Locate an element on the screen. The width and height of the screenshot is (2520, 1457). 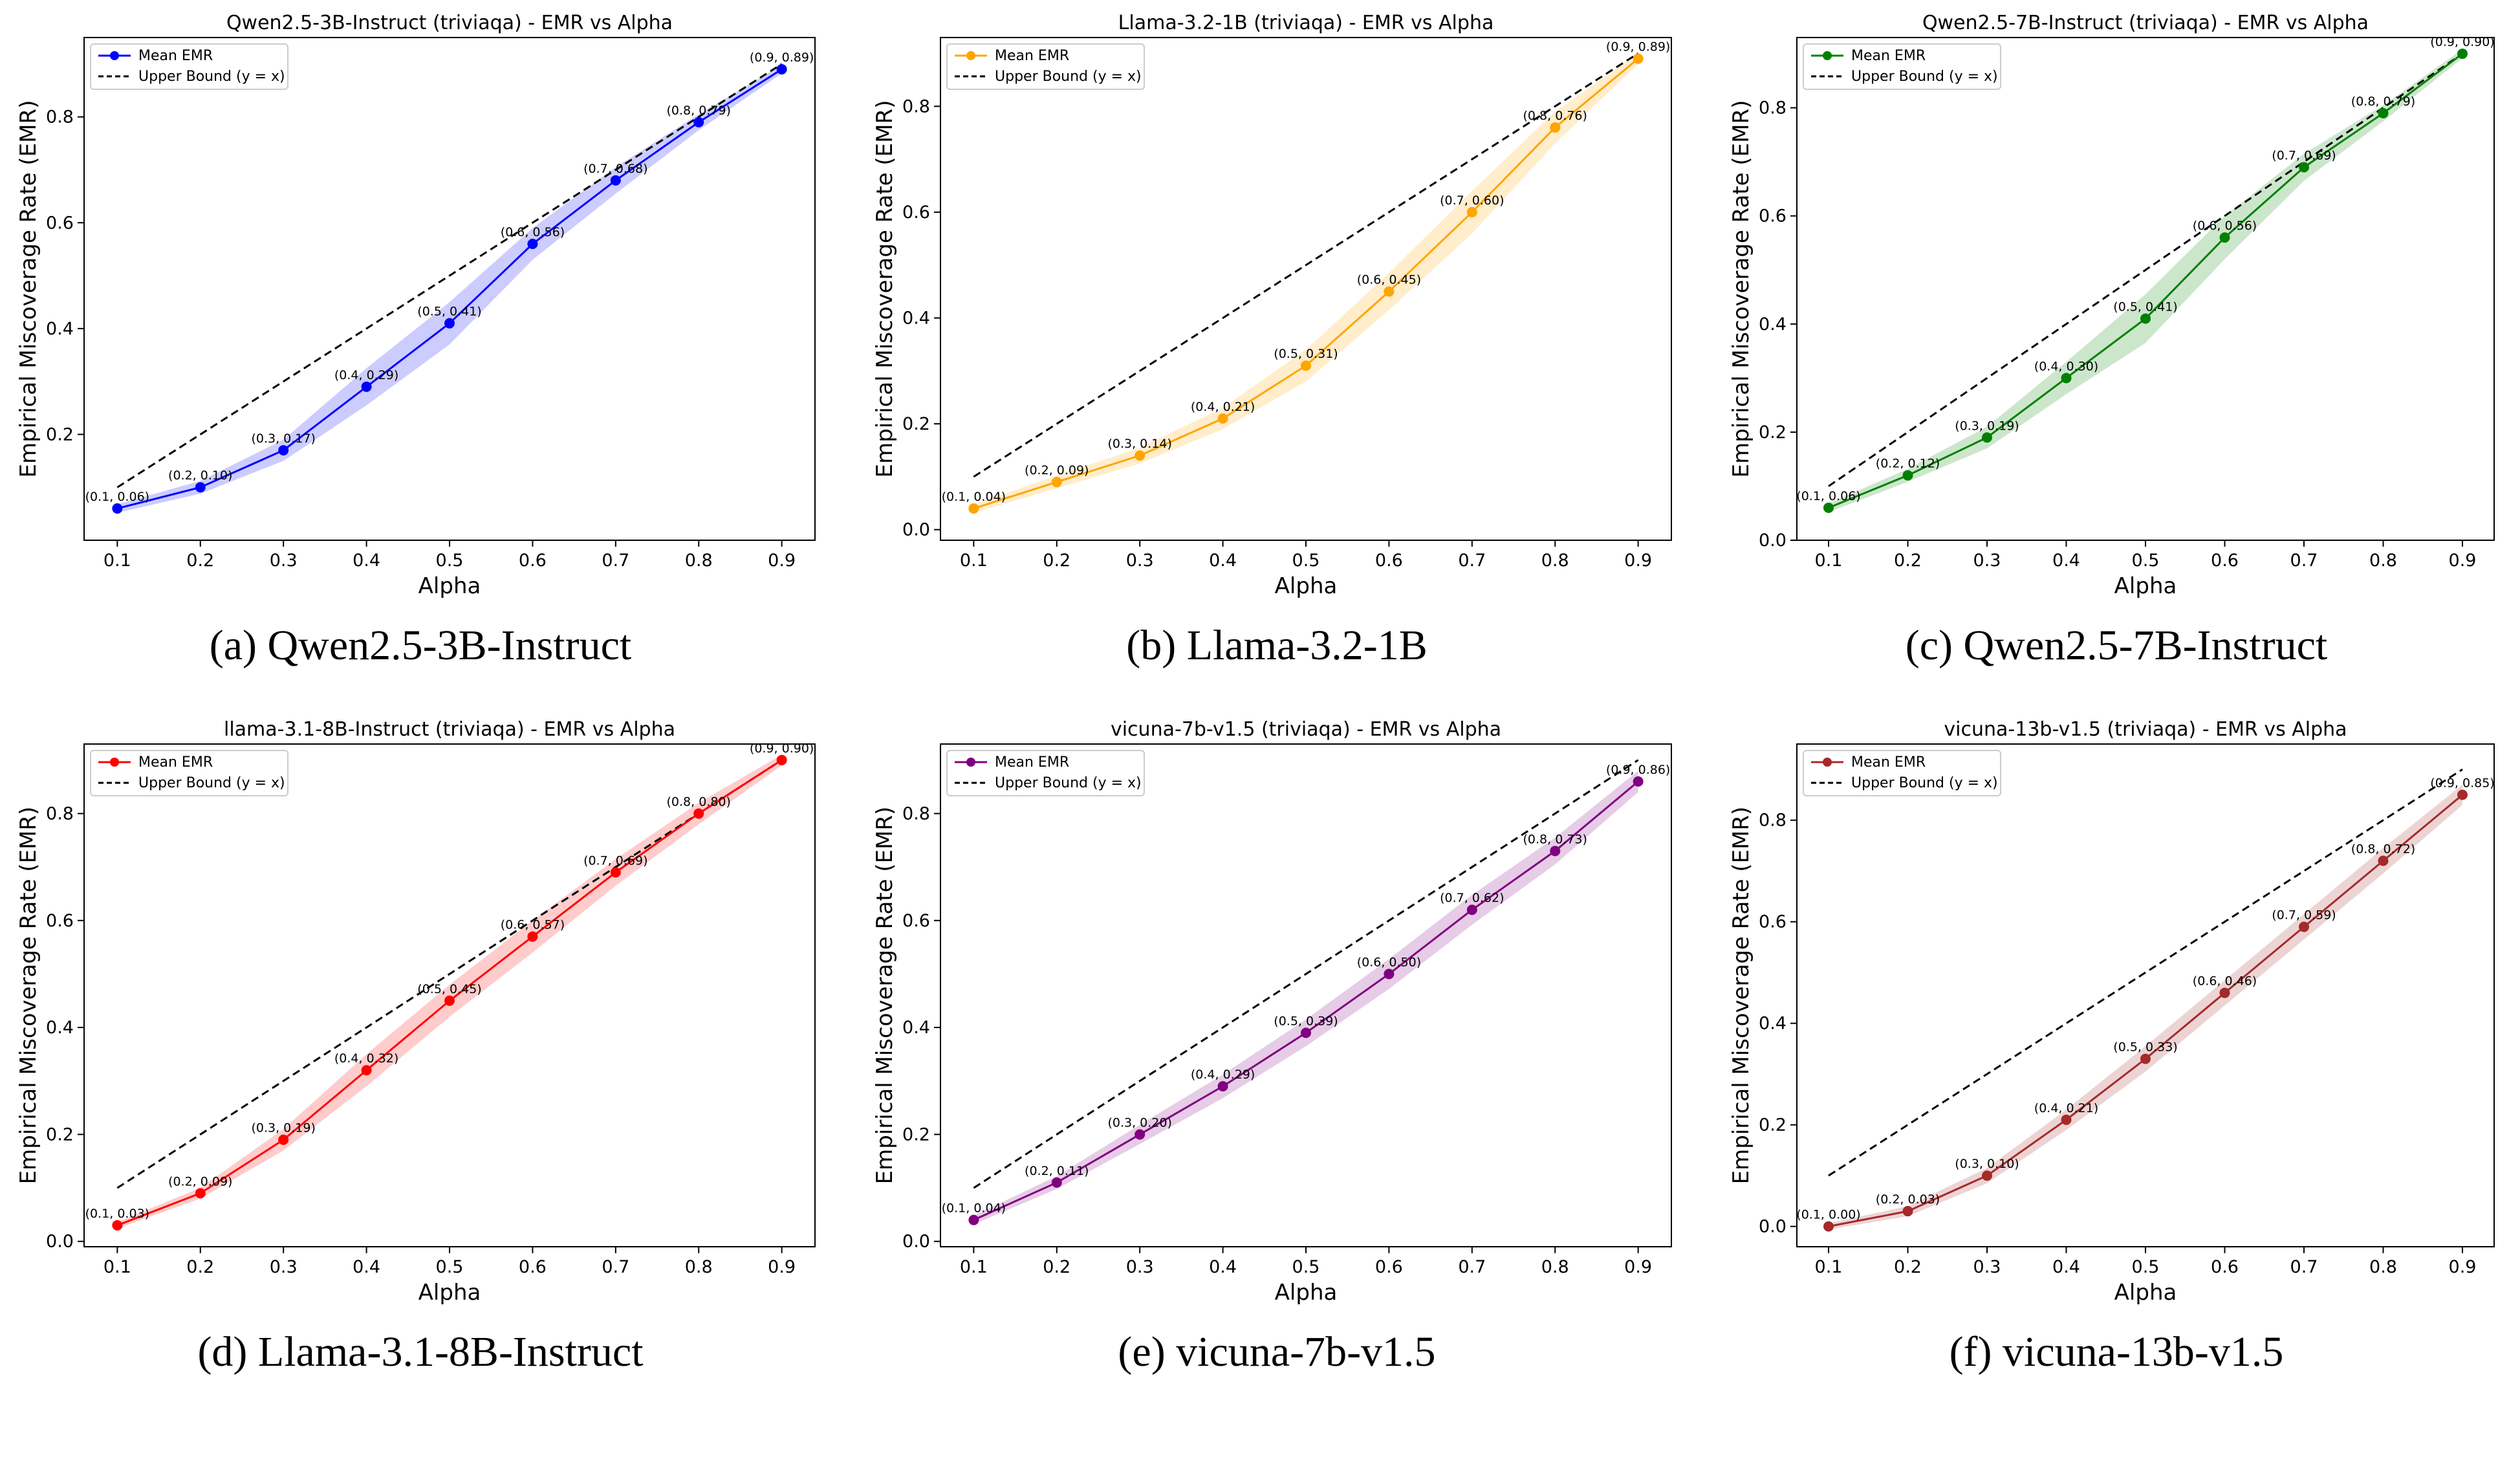
chart-title: Llama-3.2-1B (triviaqa) - EMR vs Alpha is located at coordinates (1306, 23).